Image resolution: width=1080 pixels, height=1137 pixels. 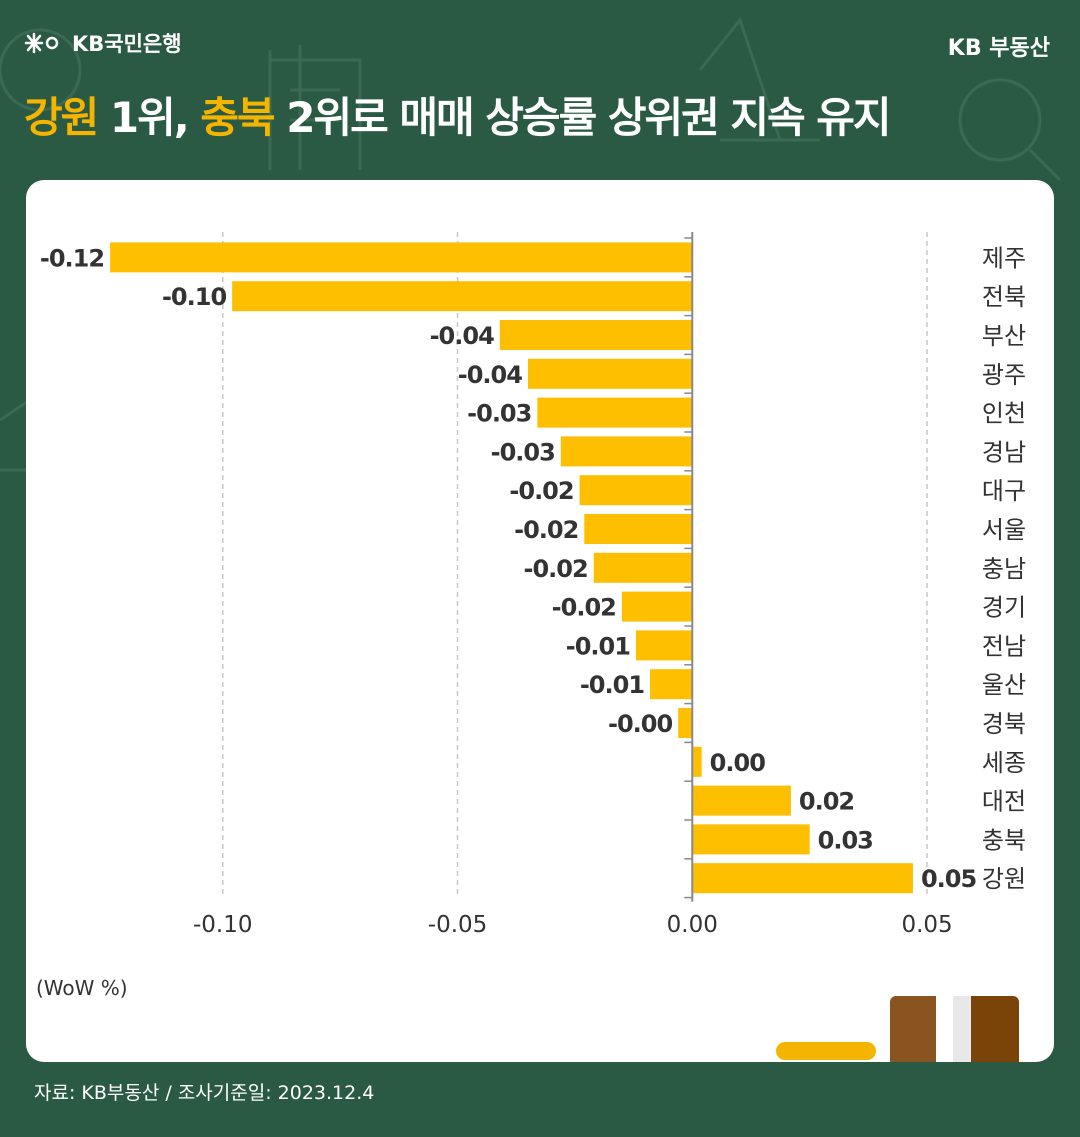 I want to click on category-label: 경북, so click(x=1004, y=724).